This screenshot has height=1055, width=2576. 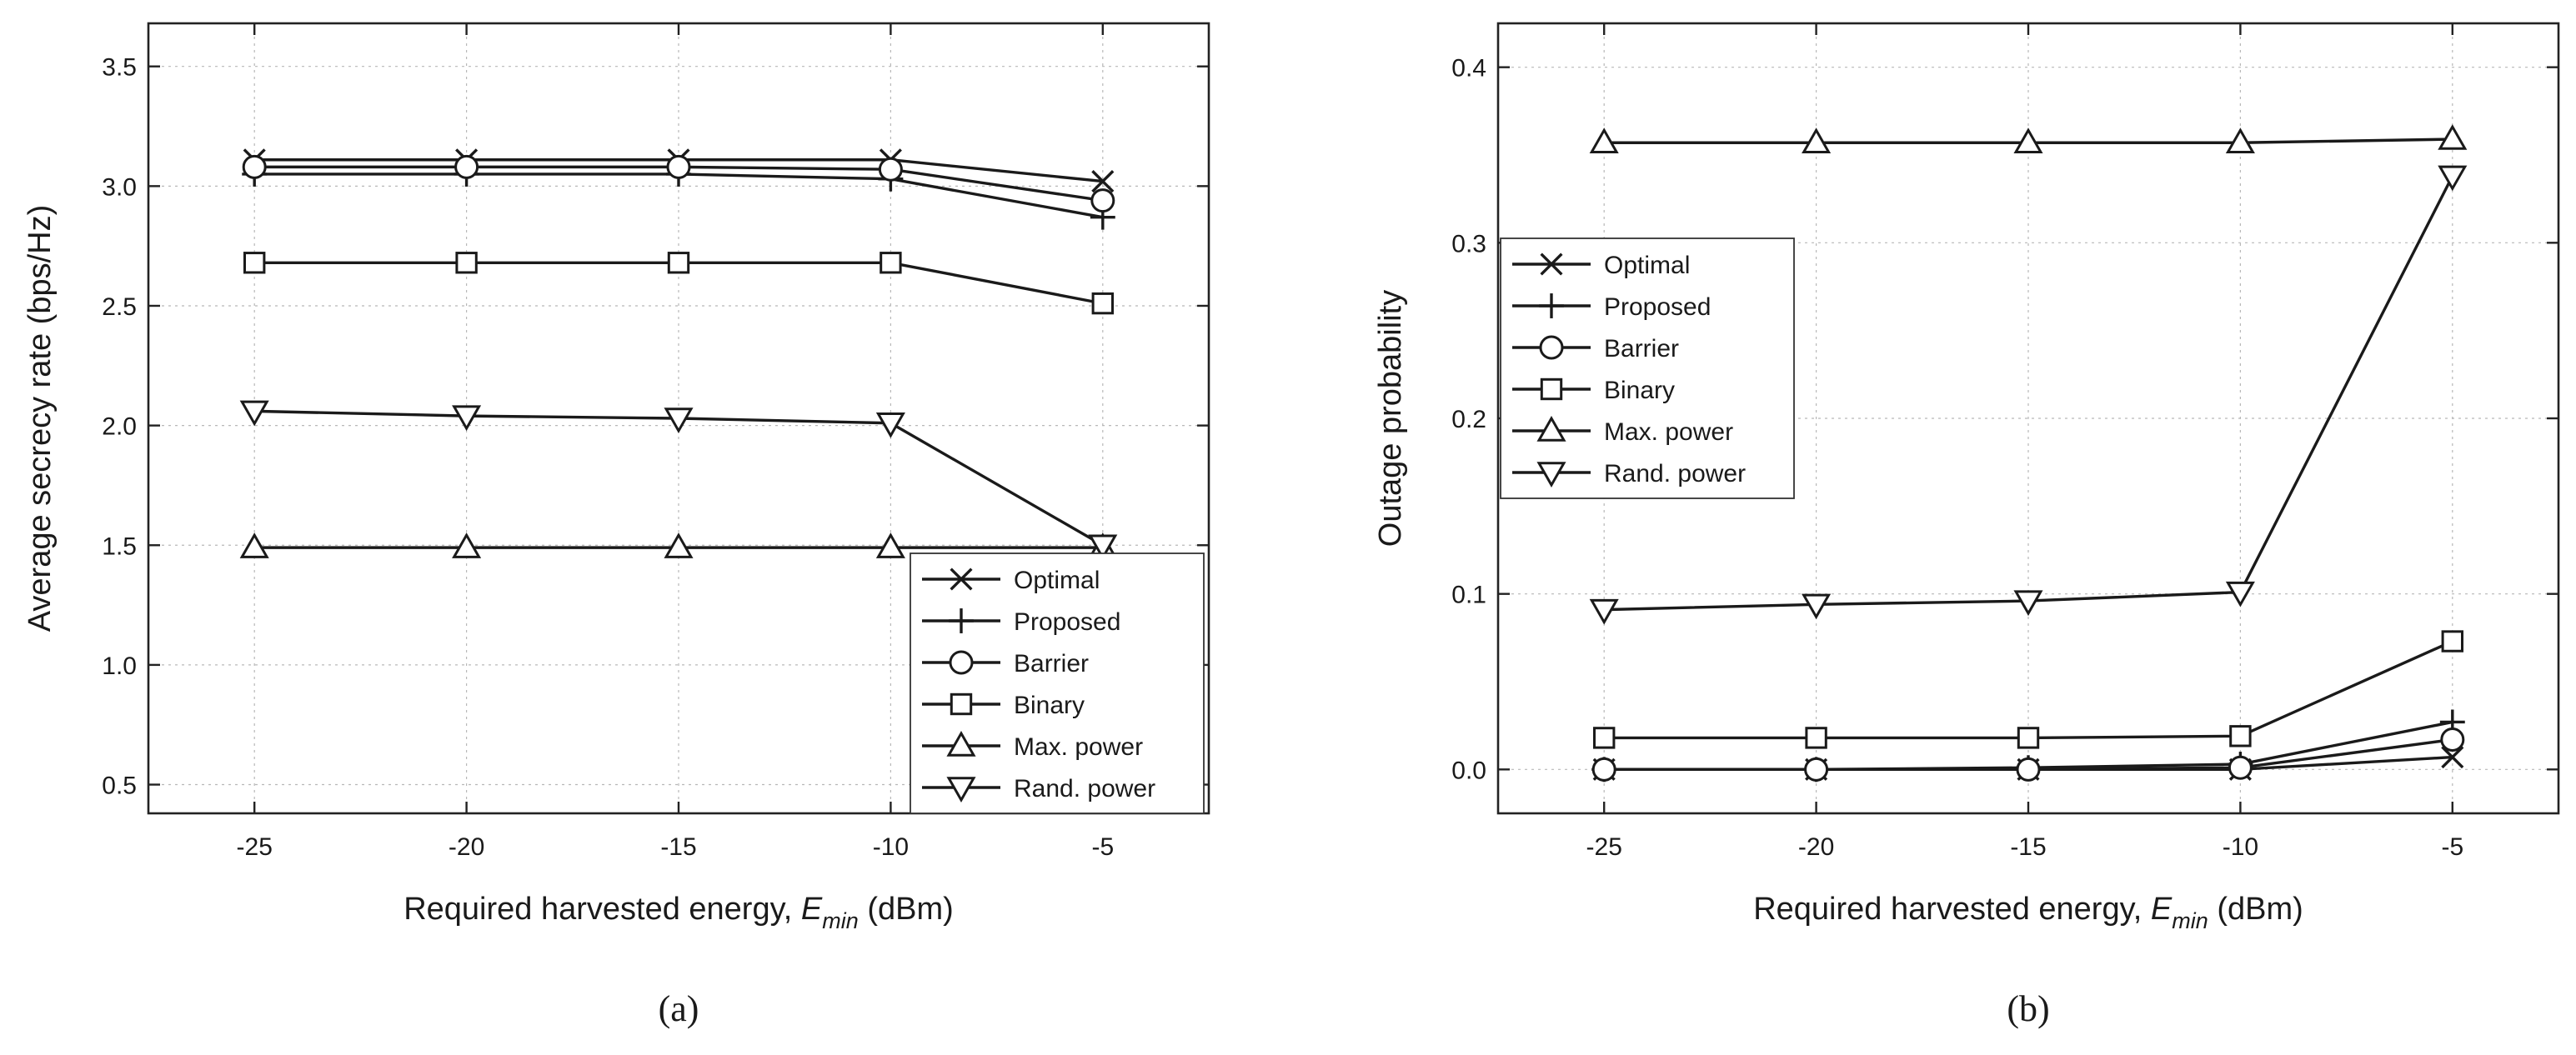 What do you see at coordinates (466, 847) in the screenshot?
I see `x-tick-label: -20` at bounding box center [466, 847].